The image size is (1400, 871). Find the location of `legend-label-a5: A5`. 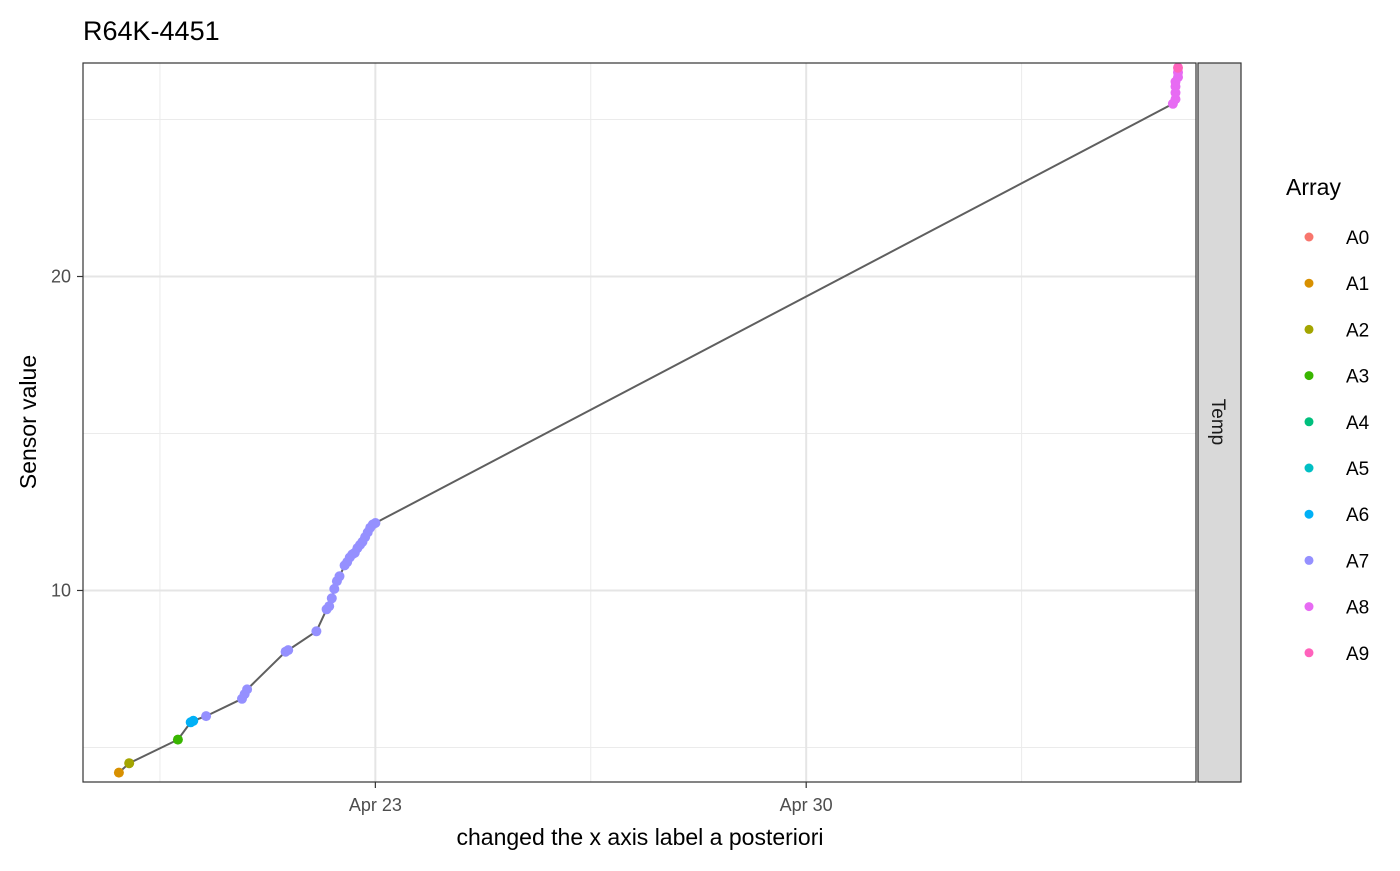

legend-label-a5: A5 is located at coordinates (1357, 469).